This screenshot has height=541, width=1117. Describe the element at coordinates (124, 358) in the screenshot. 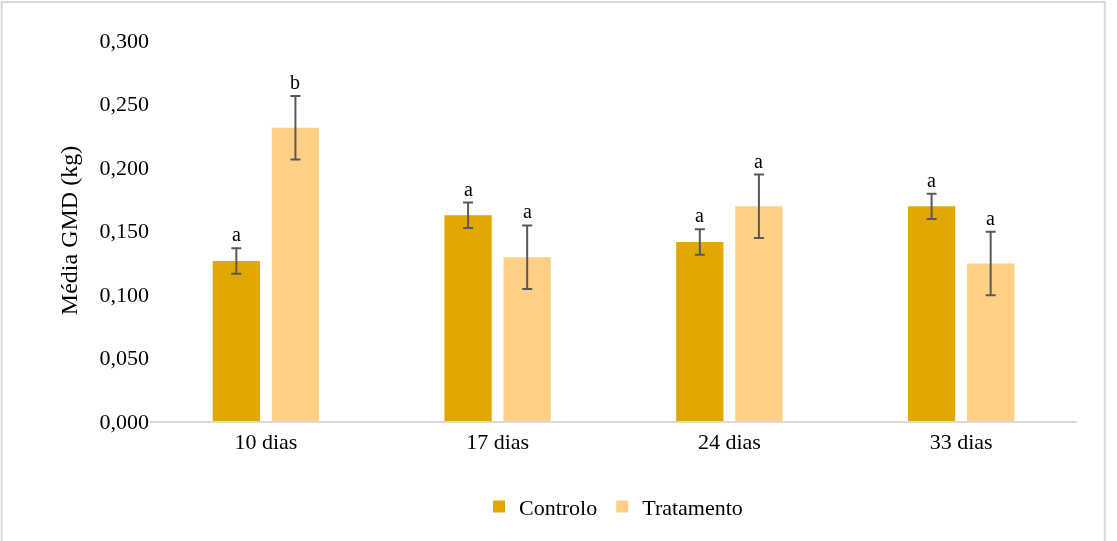

I see `y-tick-label: 0,050` at that location.